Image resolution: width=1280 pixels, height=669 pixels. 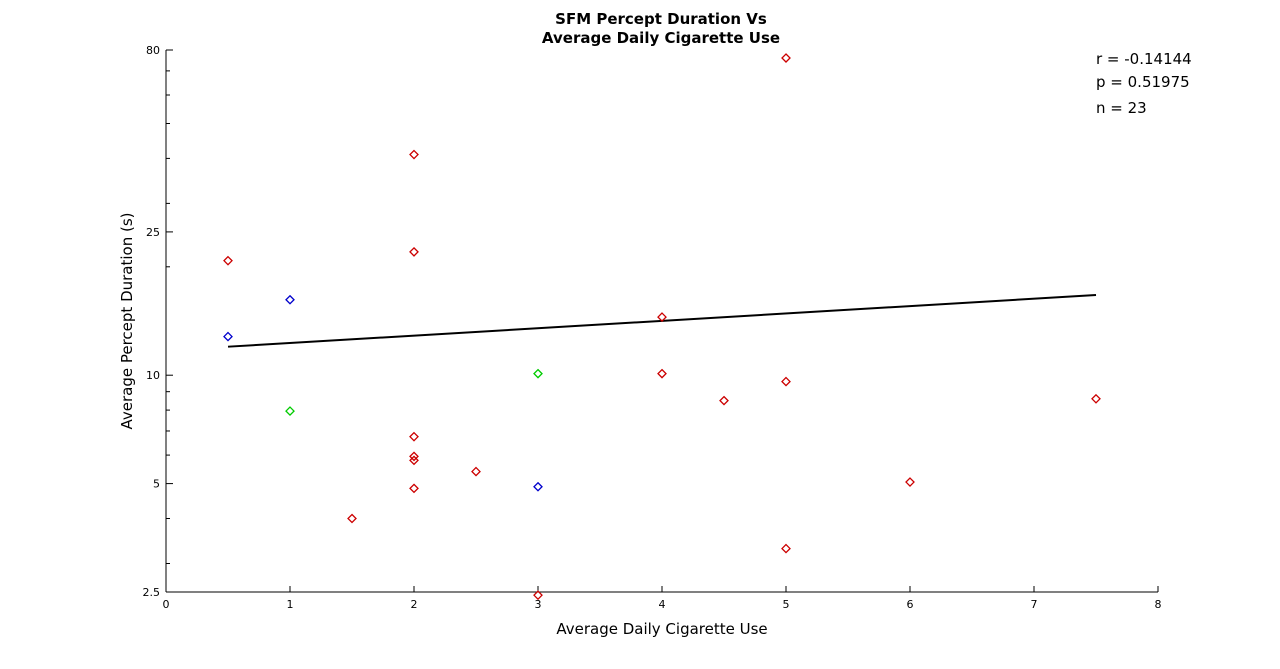 What do you see at coordinates (910, 604) in the screenshot?
I see `x-tick-label: 6` at bounding box center [910, 604].